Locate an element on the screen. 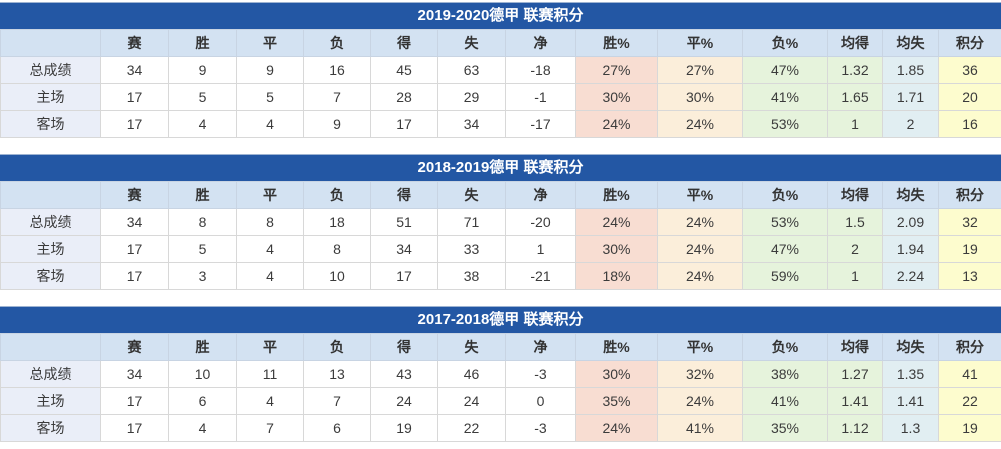  table-title: 2017-2018德甲 联赛积分 is located at coordinates (500, 319).